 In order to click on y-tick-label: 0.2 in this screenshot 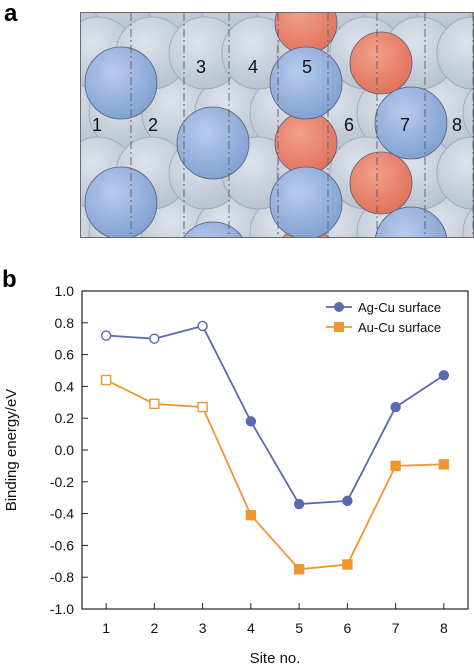, I will do `click(65, 418)`.